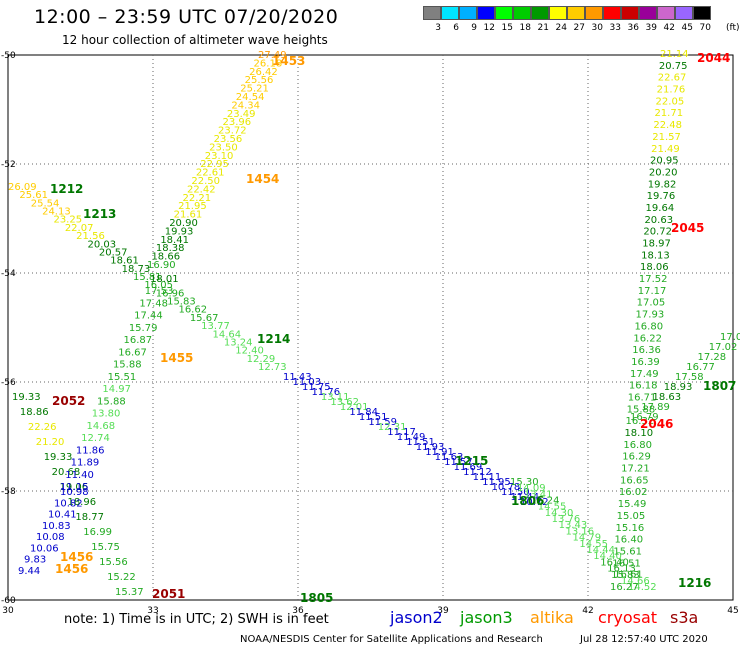  I want to click on wave-height-value: 22.61, so click(210, 173).